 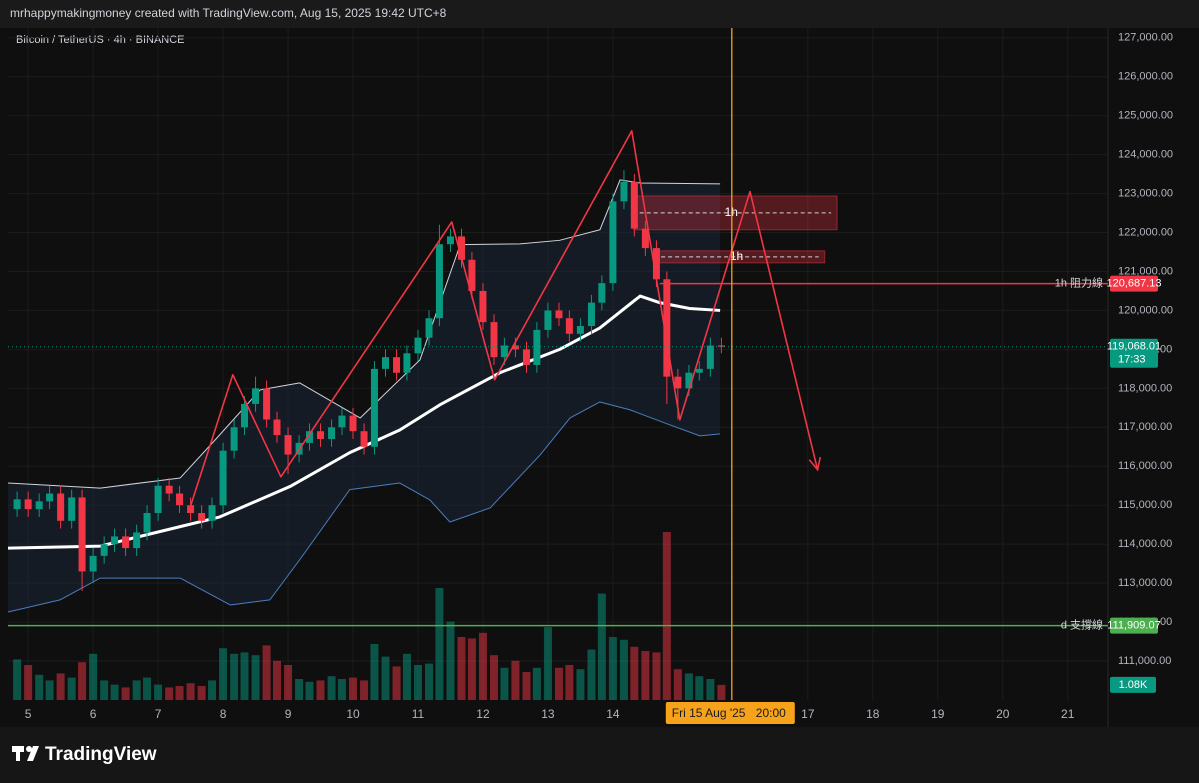 What do you see at coordinates (1003, 714) in the screenshot?
I see `x-tick-label: 20` at bounding box center [1003, 714].